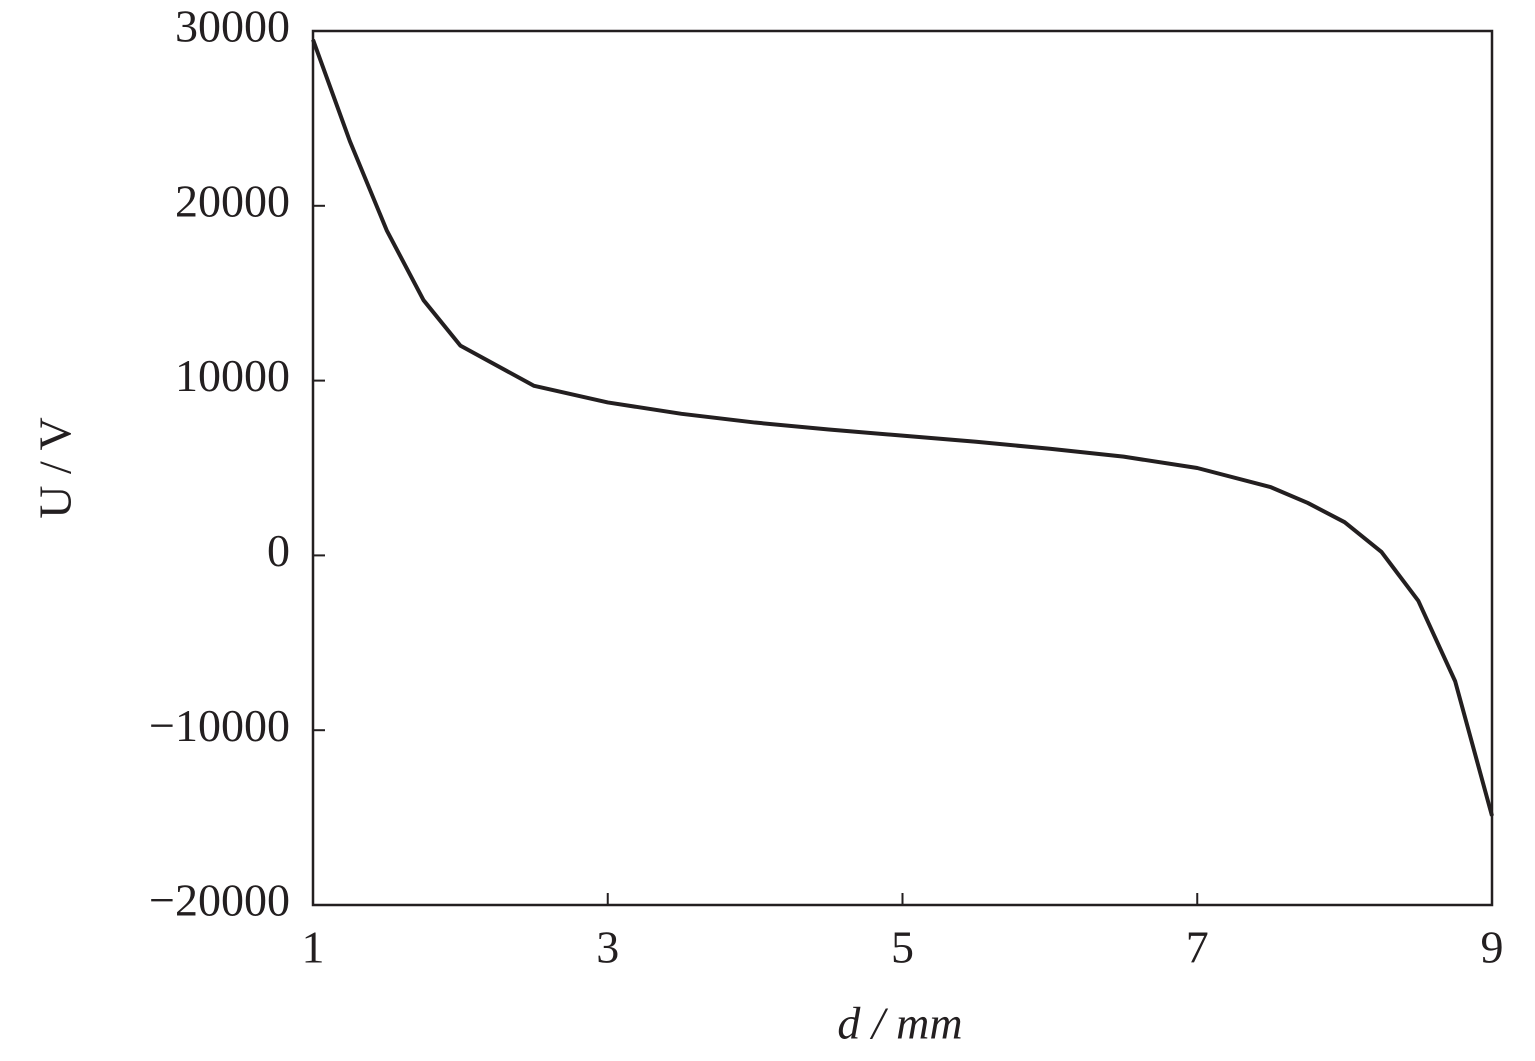  I want to click on x-tick-label: 5, so click(902, 947).